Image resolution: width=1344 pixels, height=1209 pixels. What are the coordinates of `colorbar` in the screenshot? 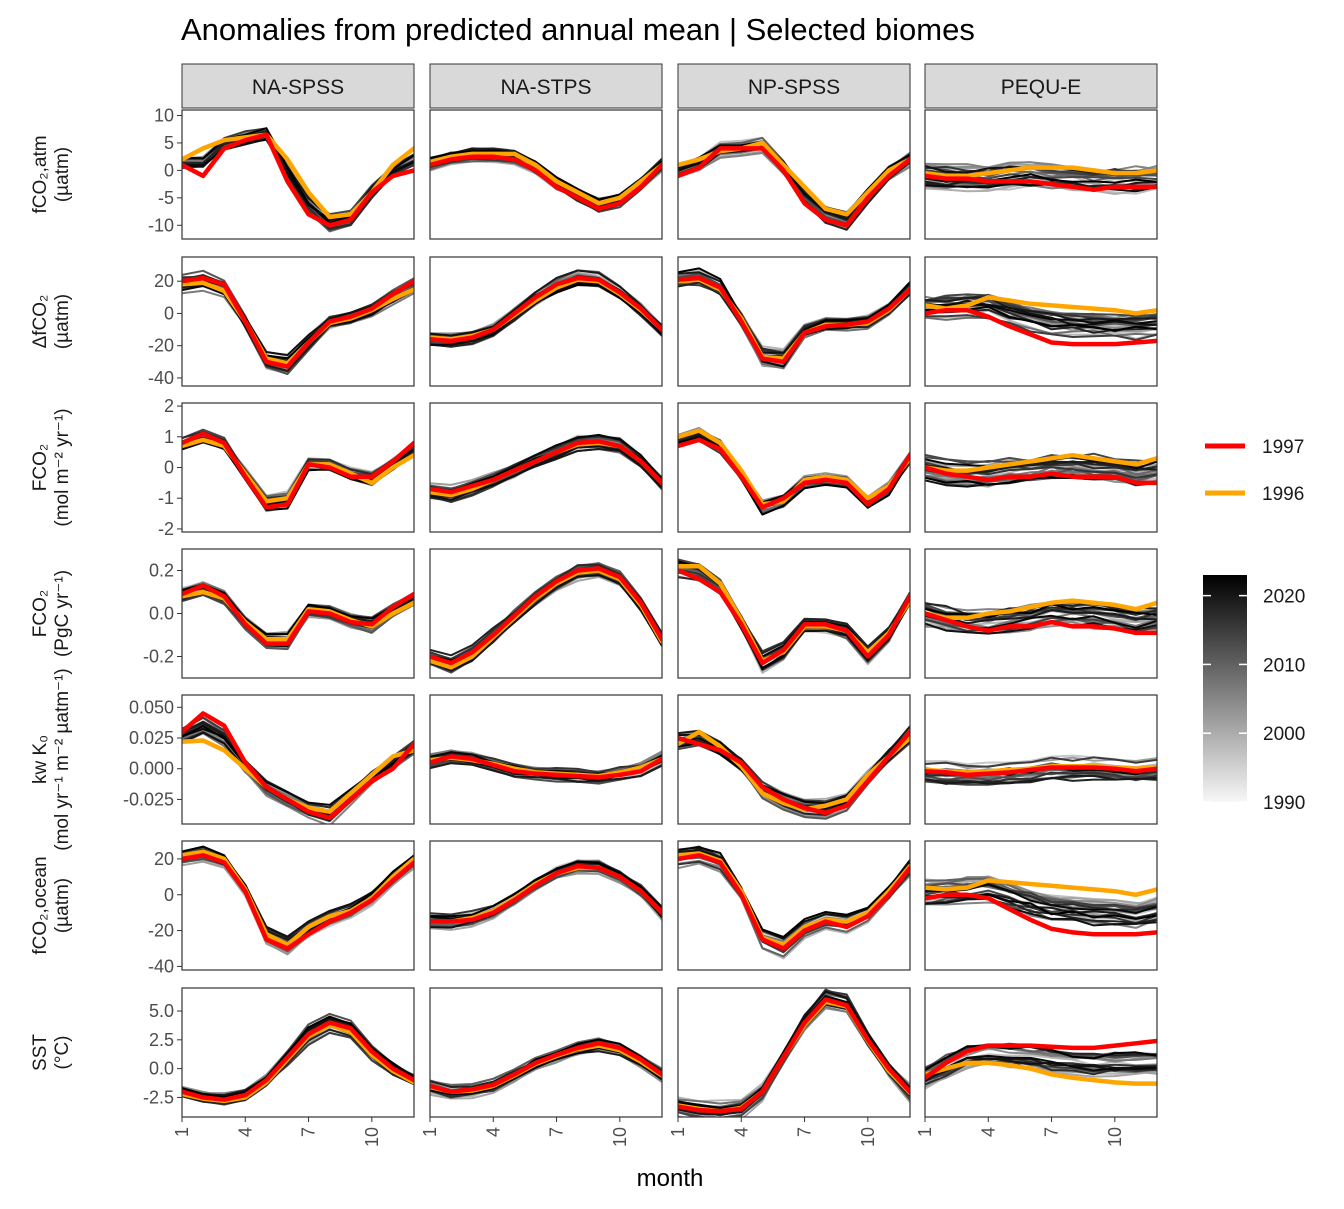 It's located at (1225, 688).